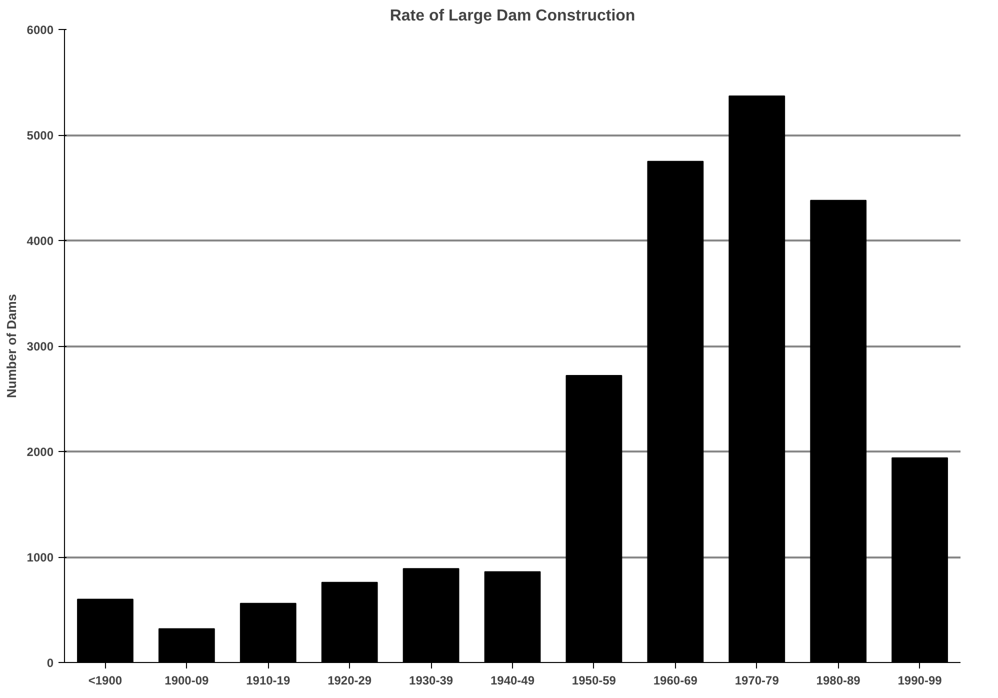  I want to click on x-tick-label: 1980-89, so click(838, 681).